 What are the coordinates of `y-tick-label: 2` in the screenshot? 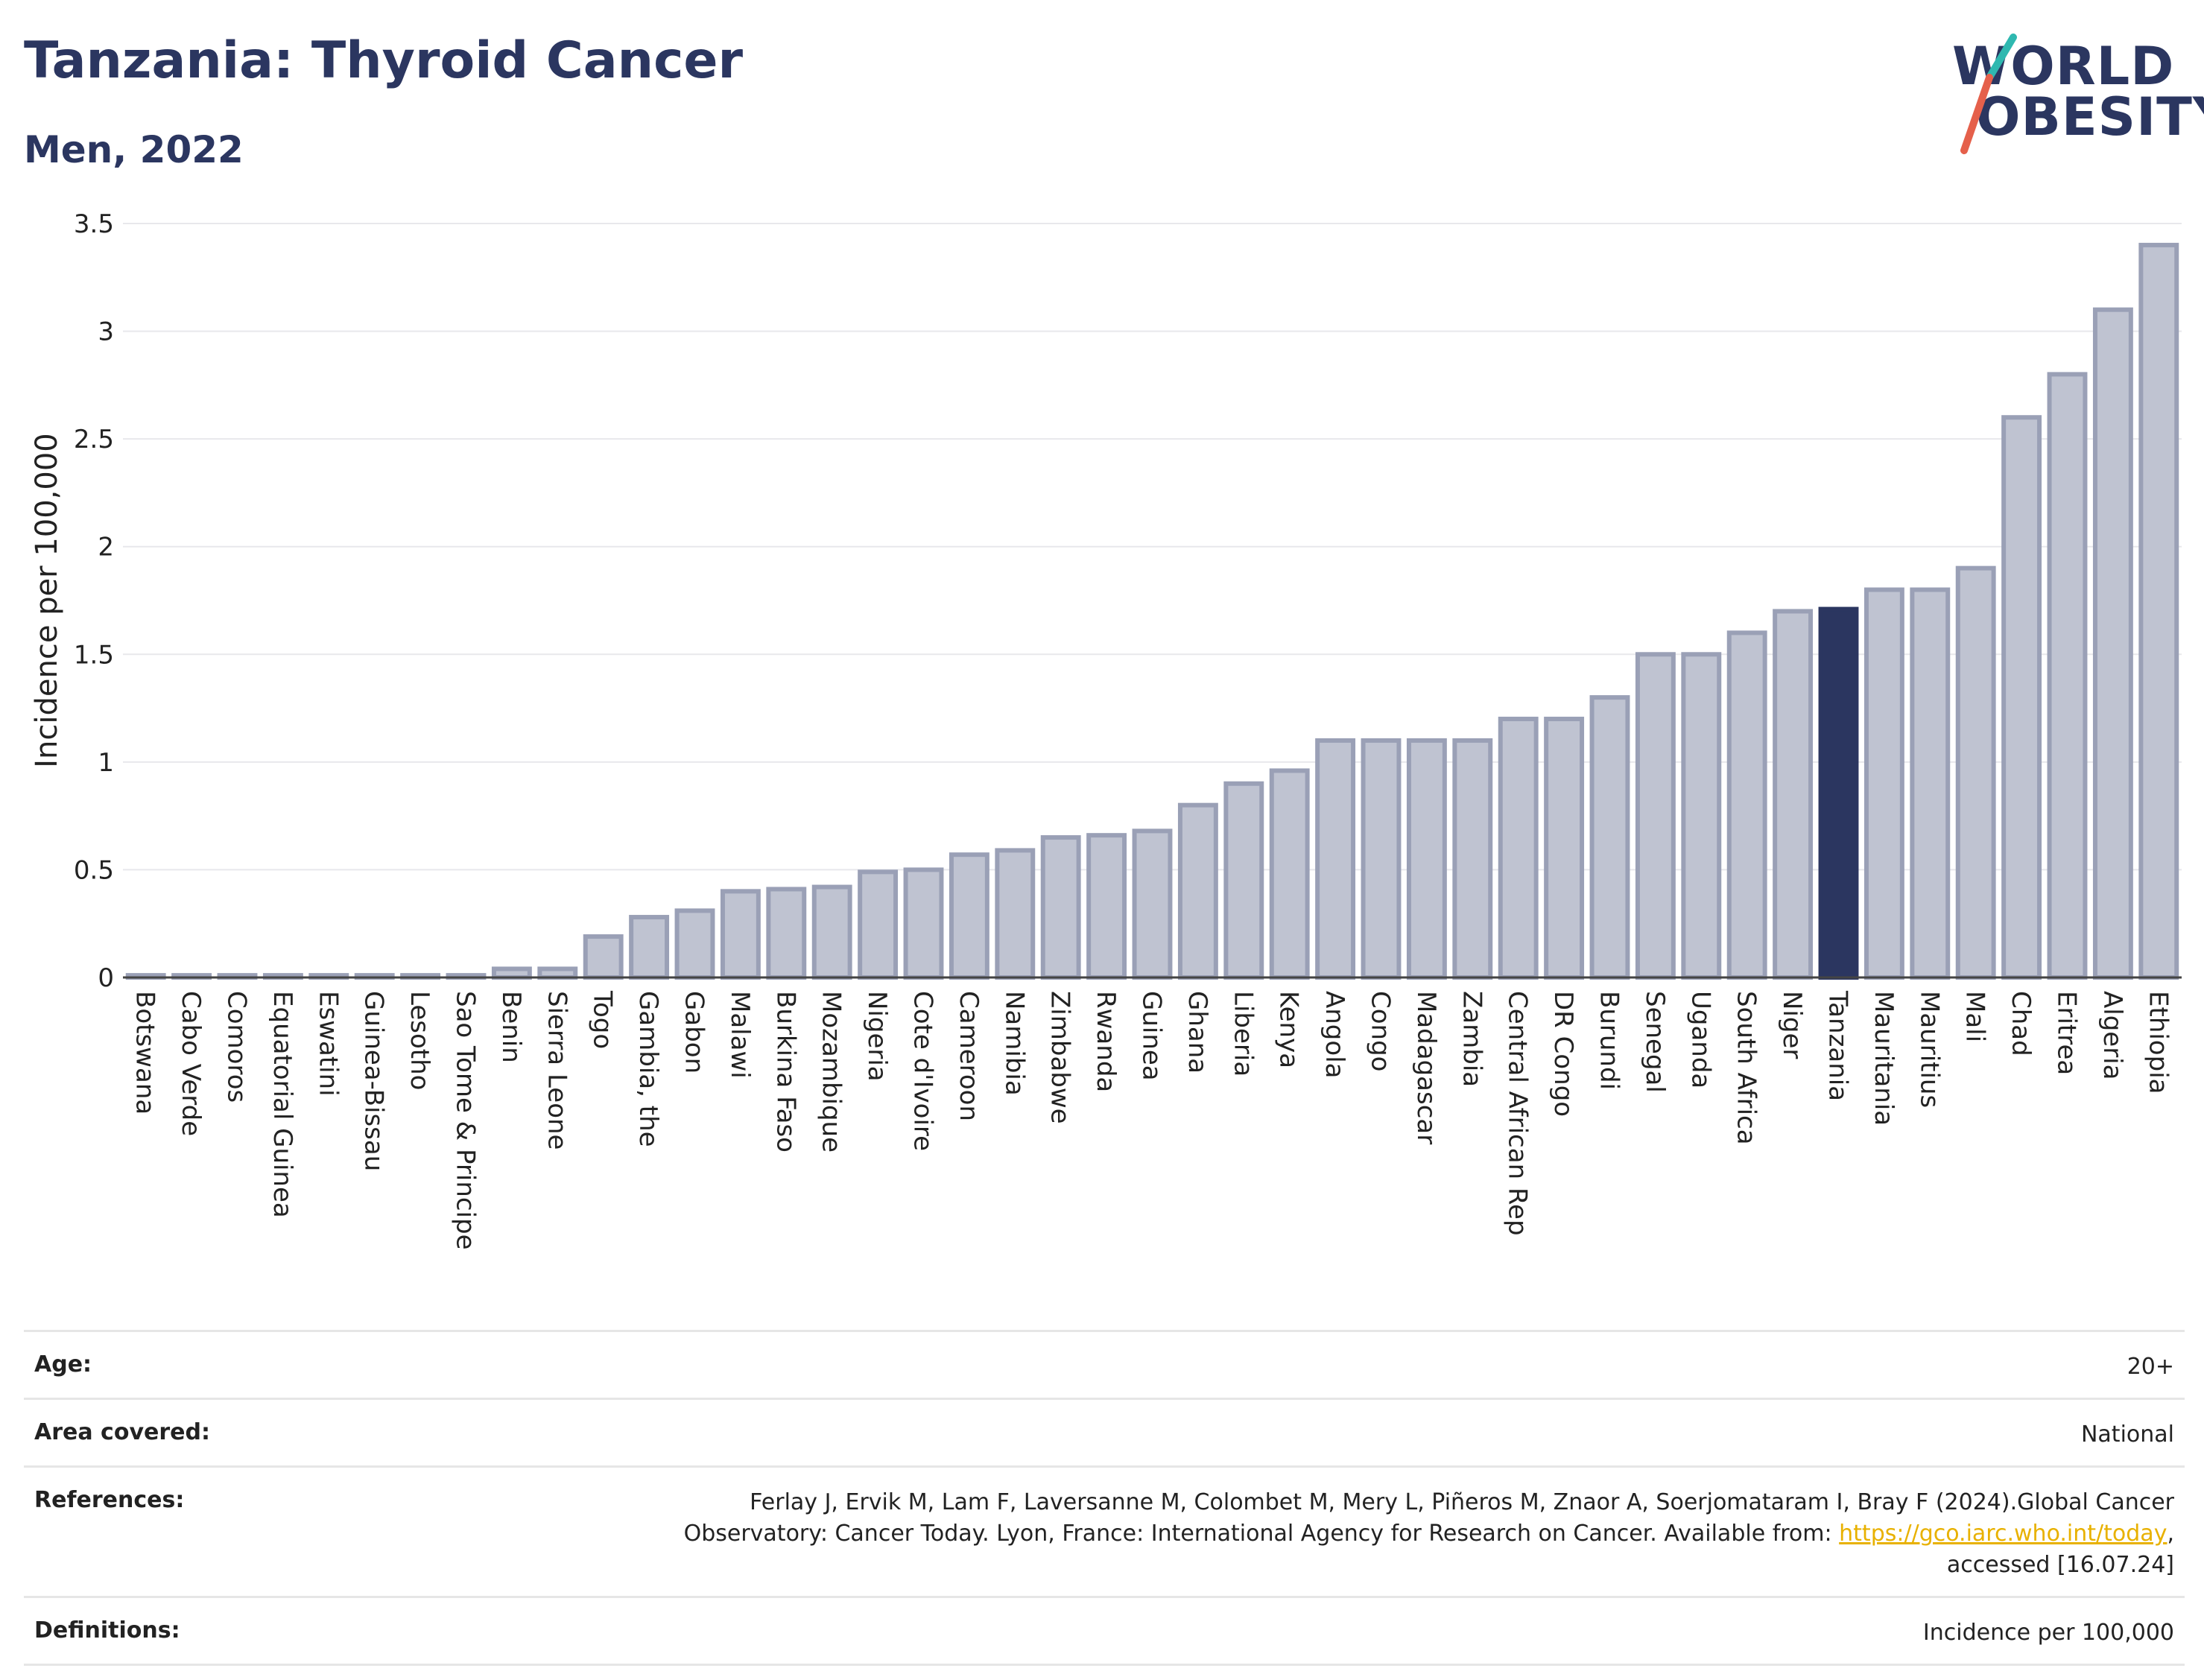 It's located at (106, 547).